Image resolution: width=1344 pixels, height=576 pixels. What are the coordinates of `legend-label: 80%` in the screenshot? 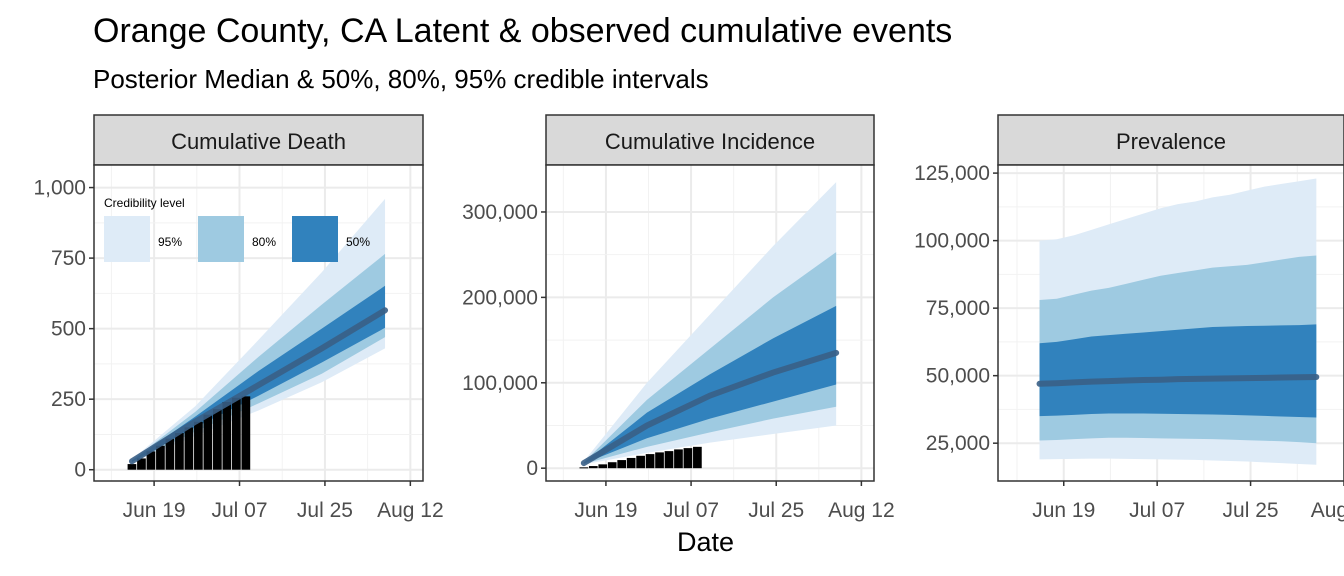 It's located at (264, 242).